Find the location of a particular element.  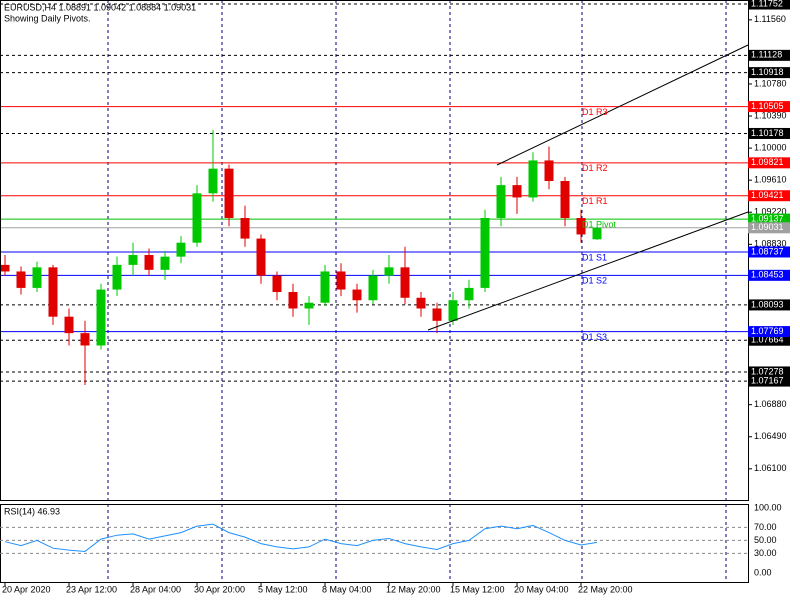

y-tick-label: 1.09220 is located at coordinates (770, 212).